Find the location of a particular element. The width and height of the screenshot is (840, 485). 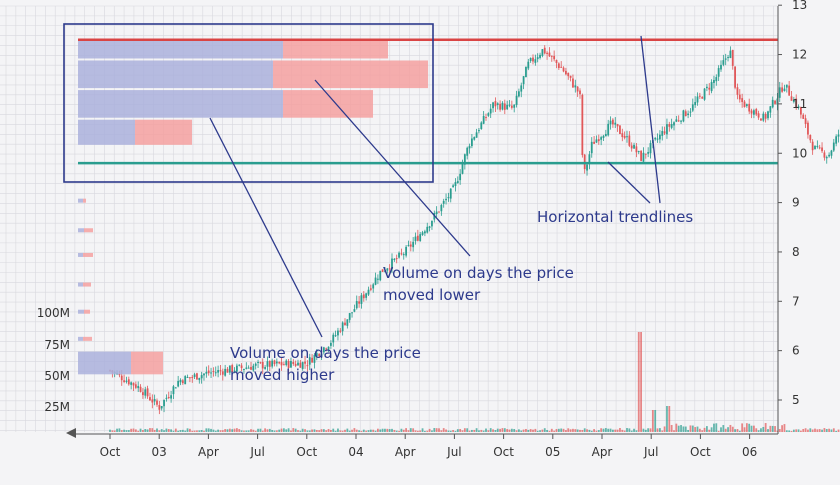

y-tick-label: 6 is located at coordinates (796, 351).